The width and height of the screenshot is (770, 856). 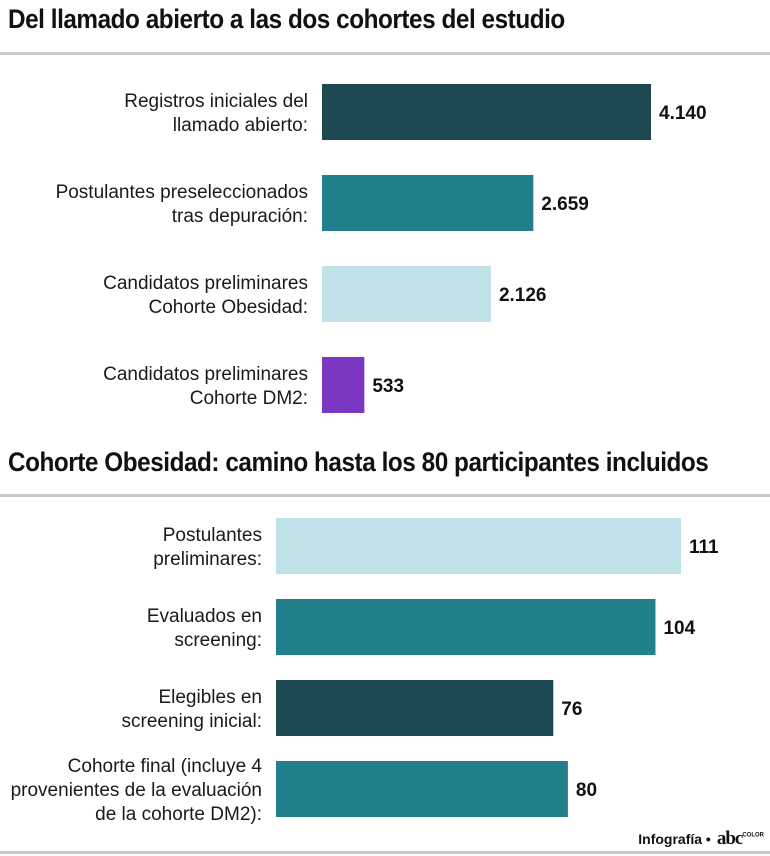 I want to click on obesidad-category-label-2: Elegibles en screening inicial:, so click(x=192, y=709).